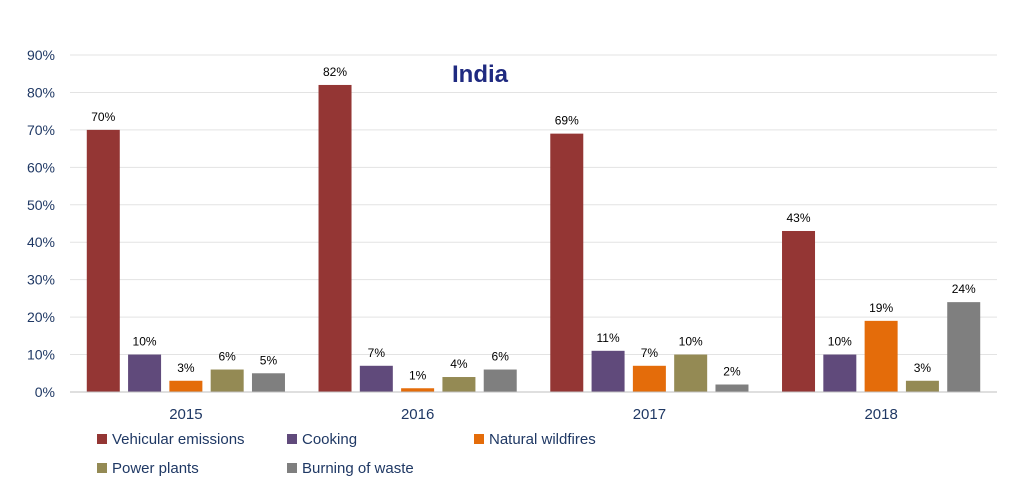 Image resolution: width=1020 pixels, height=489 pixels. I want to click on bar-burning-of-waste-2017, so click(732, 388).